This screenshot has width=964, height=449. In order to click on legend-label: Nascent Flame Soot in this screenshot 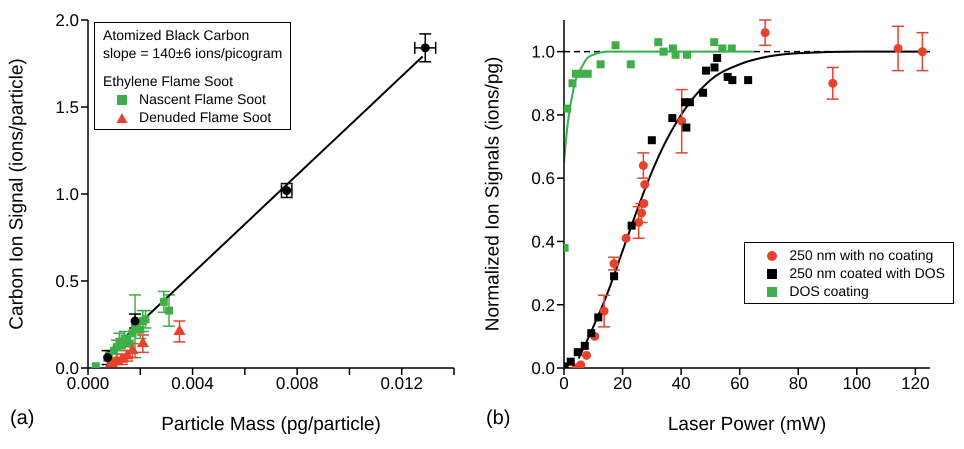, I will do `click(202, 99)`.